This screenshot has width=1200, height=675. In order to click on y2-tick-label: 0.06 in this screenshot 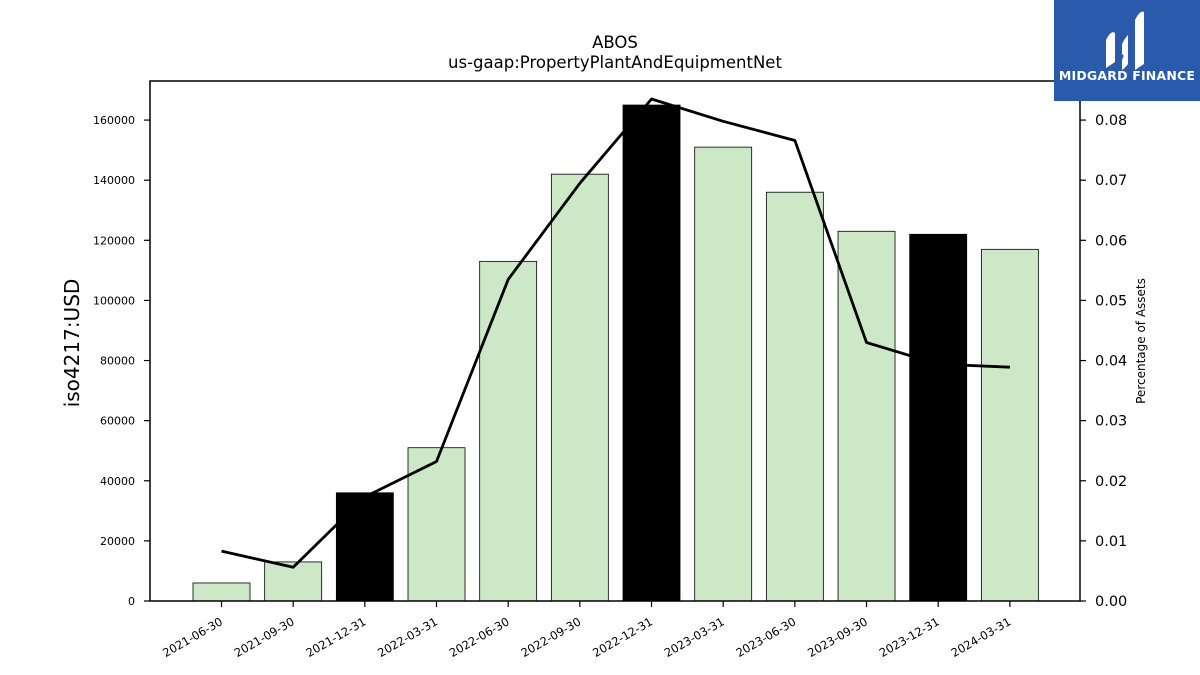, I will do `click(1111, 241)`.